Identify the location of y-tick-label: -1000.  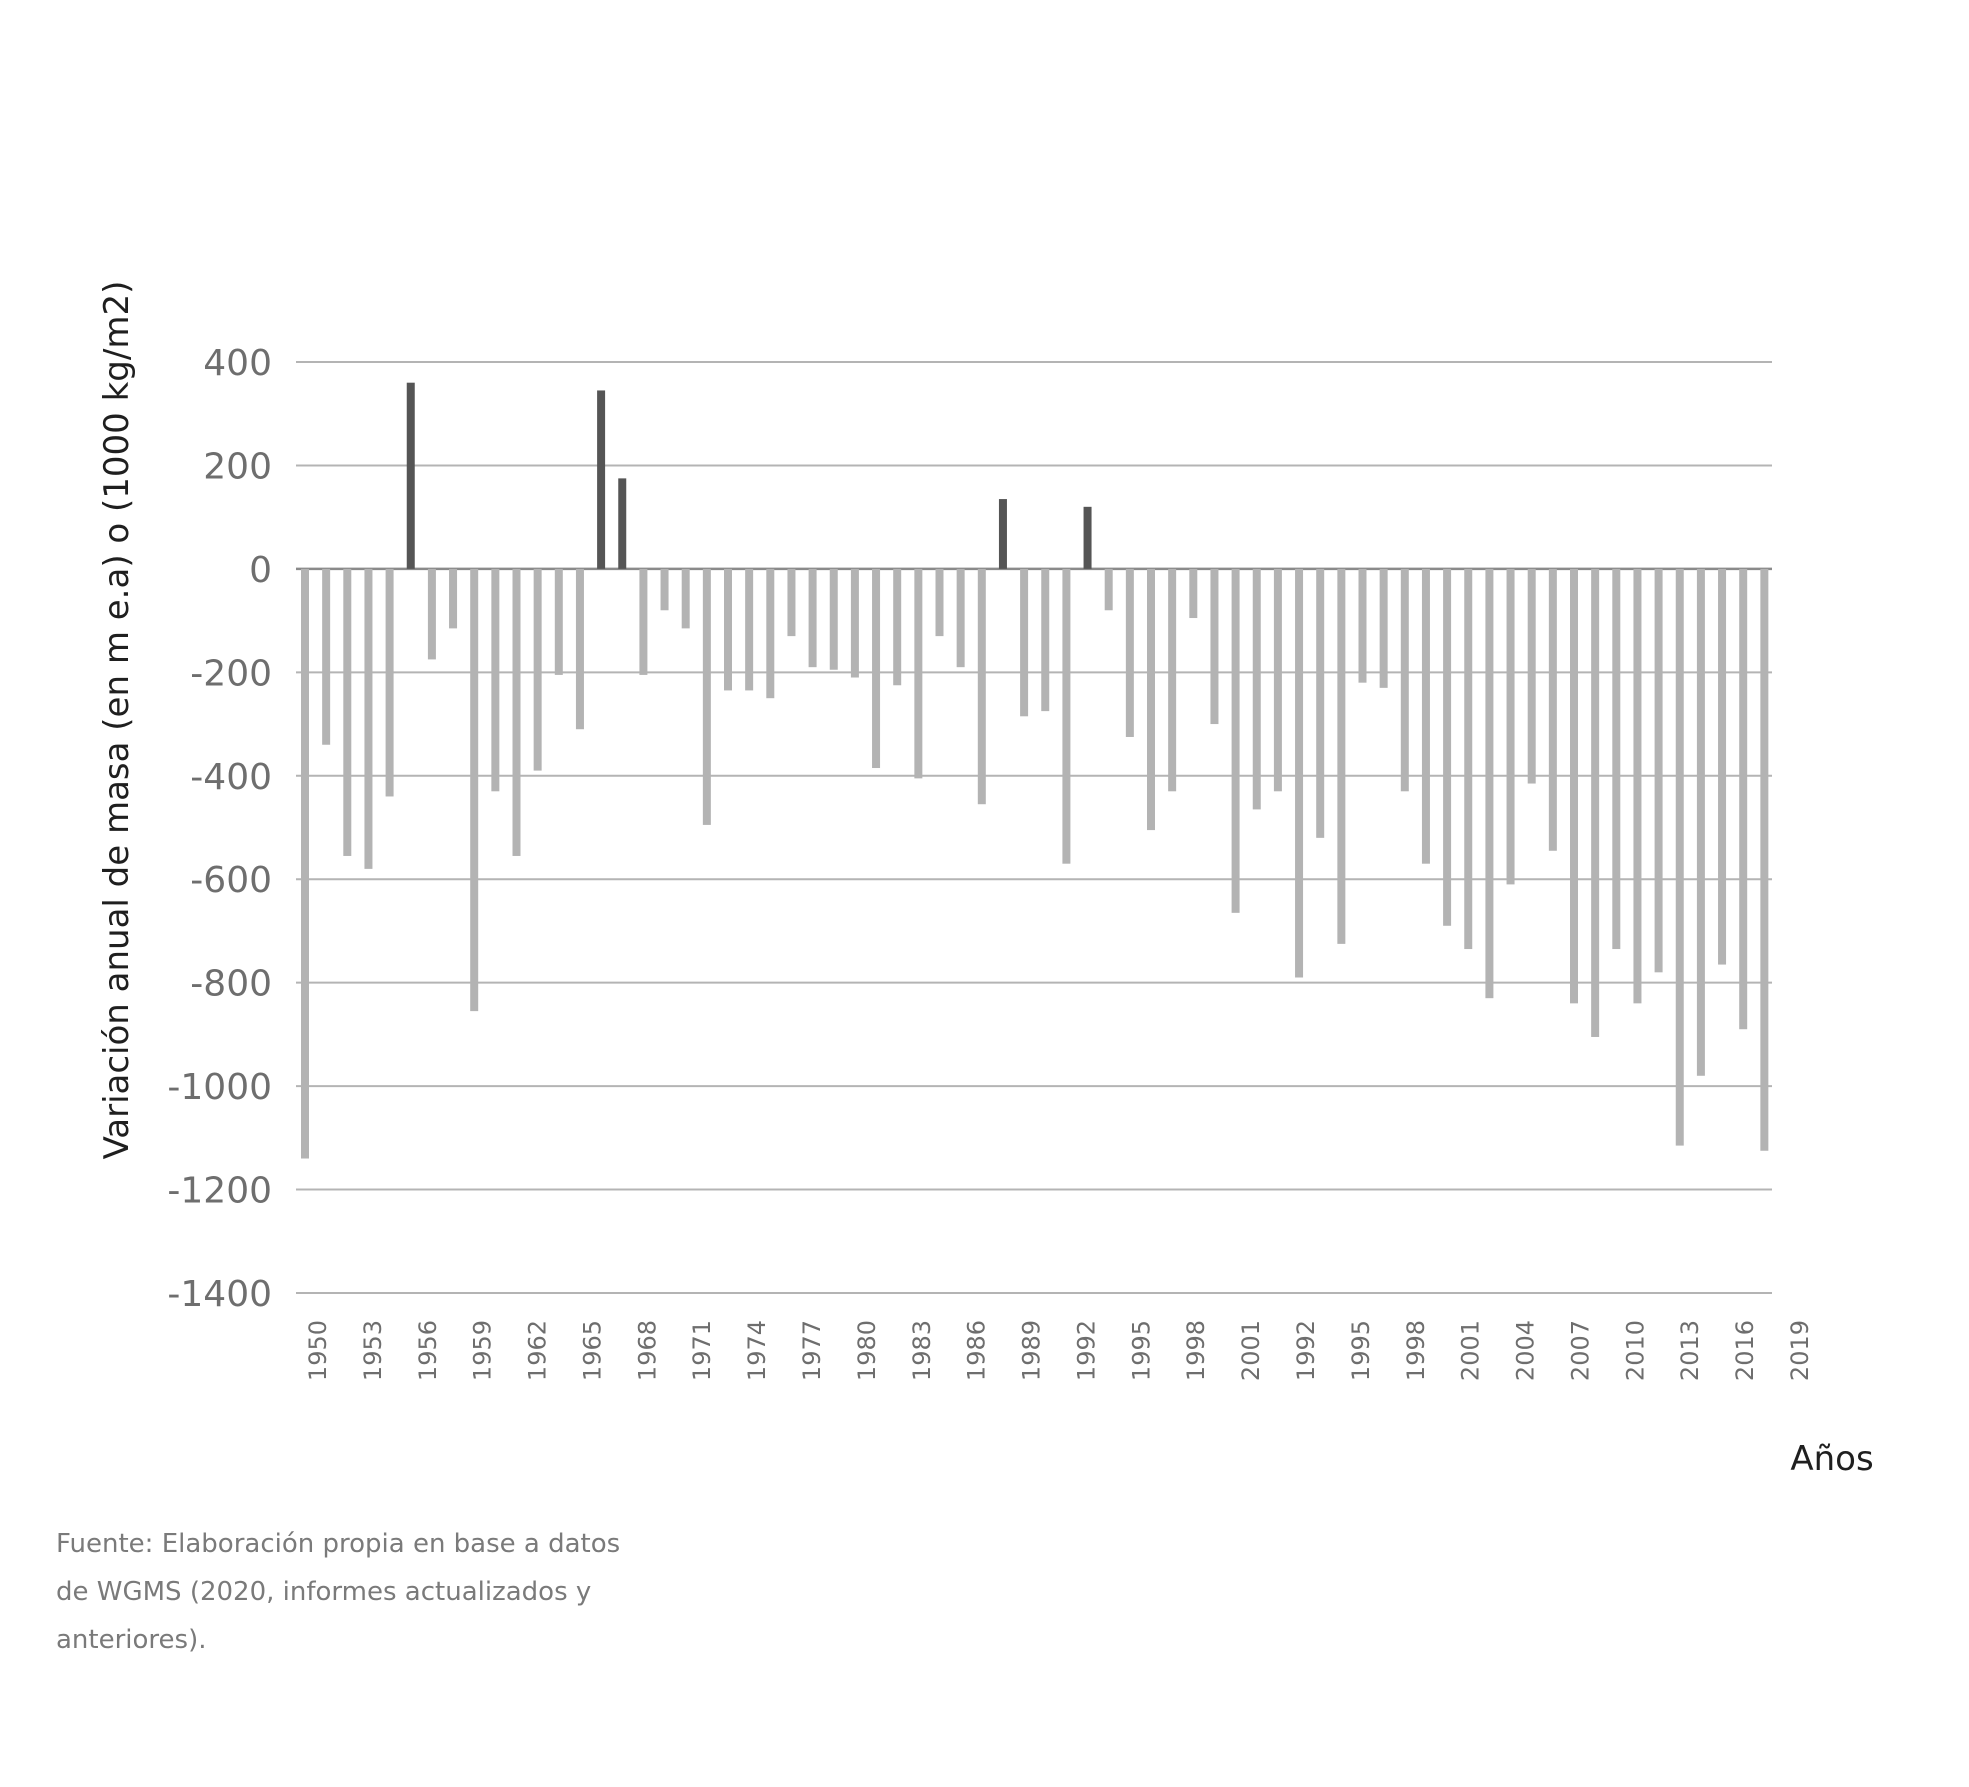
(219, 1087).